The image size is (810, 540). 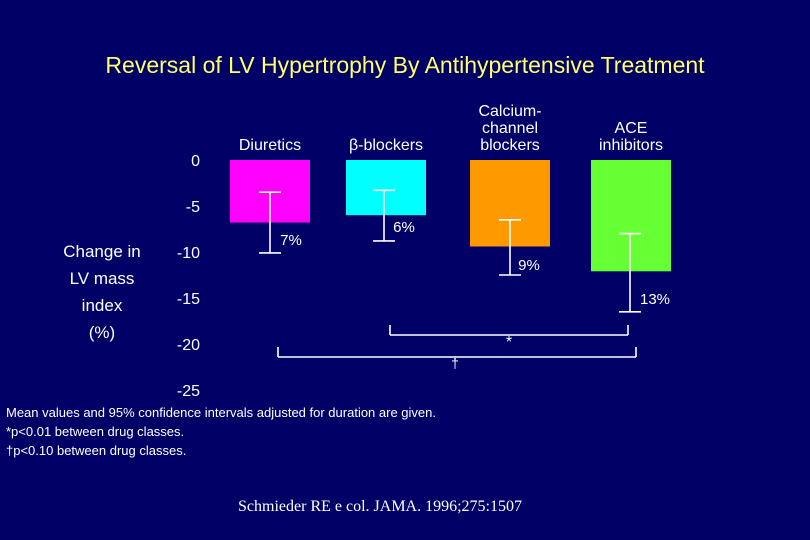 What do you see at coordinates (188, 391) in the screenshot?
I see `y-tick-label: -25` at bounding box center [188, 391].